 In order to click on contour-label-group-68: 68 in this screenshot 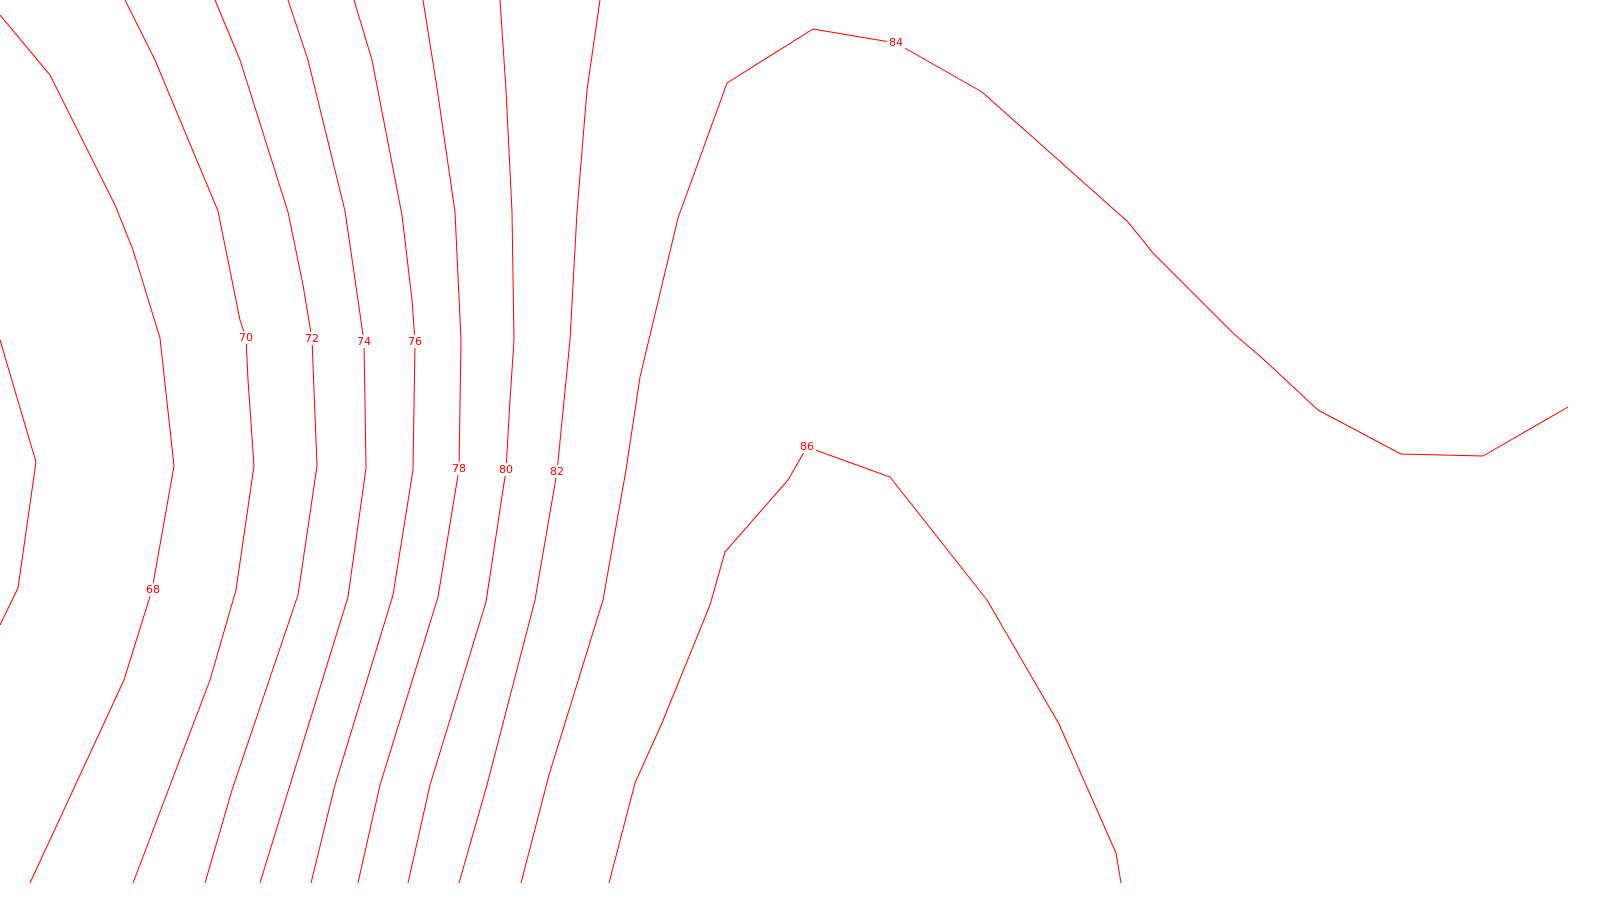, I will do `click(153, 589)`.